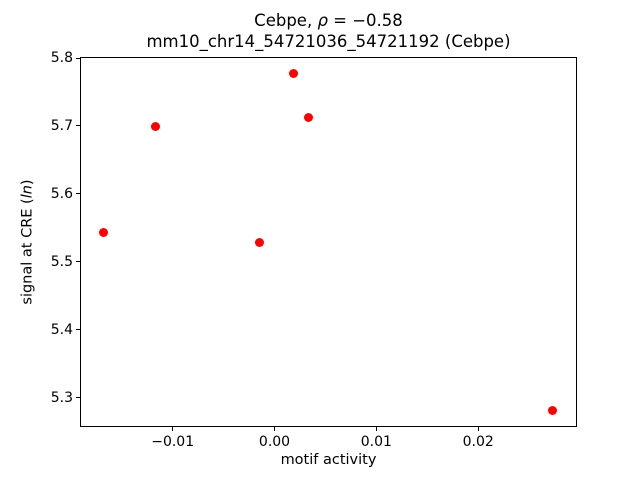  What do you see at coordinates (274, 442) in the screenshot?
I see `x-tick-label: 0.00` at bounding box center [274, 442].